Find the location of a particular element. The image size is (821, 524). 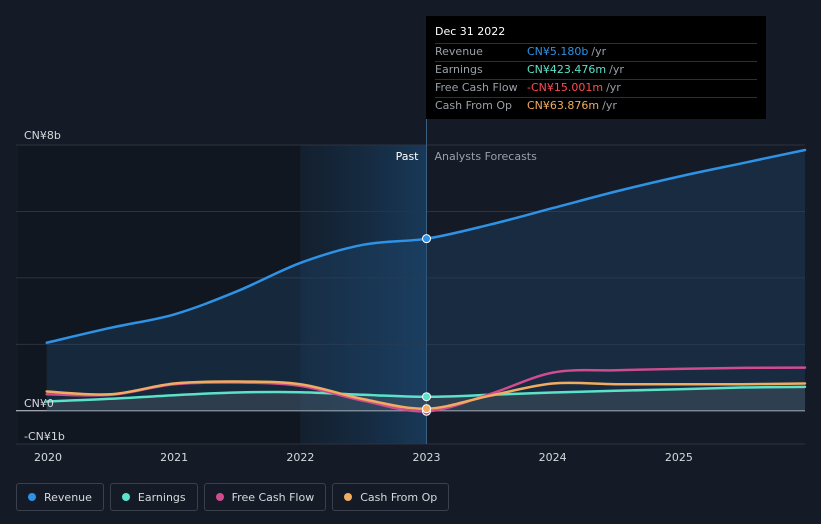

forecast-label: Analysts Forecasts is located at coordinates (486, 156).